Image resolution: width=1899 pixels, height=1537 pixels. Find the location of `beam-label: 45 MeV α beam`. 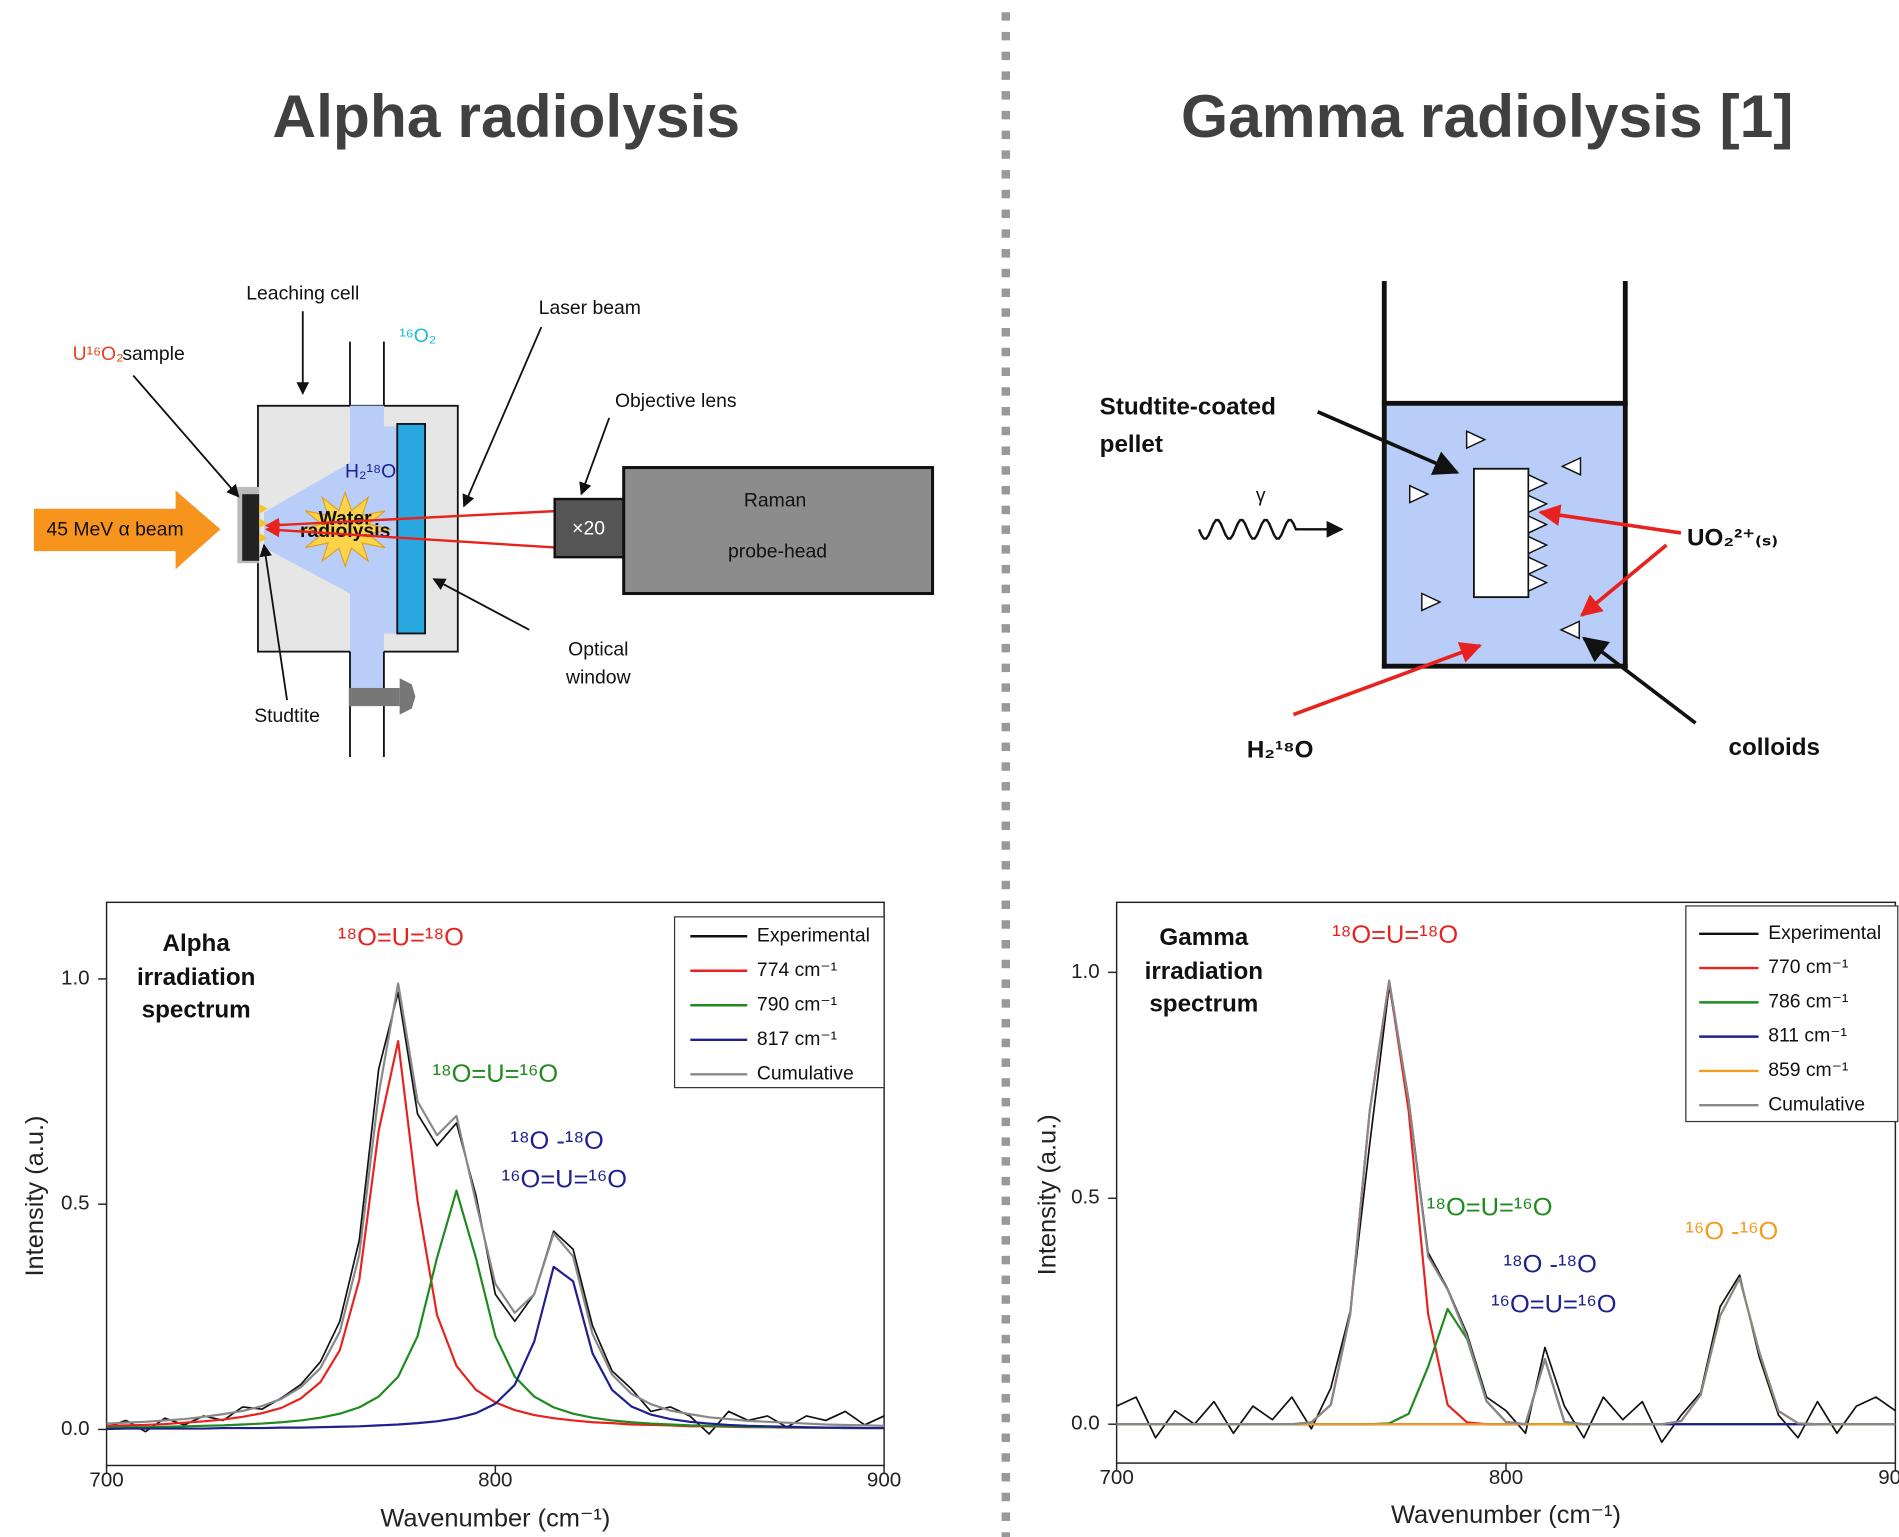

beam-label: 45 MeV α beam is located at coordinates (114, 530).